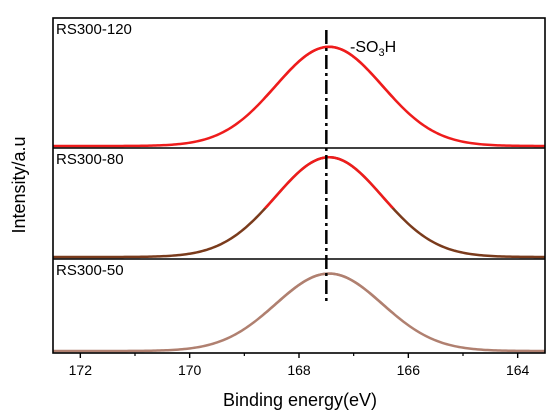 This screenshot has height=420, width=550. I want to click on x-axis-label: Binding energy(eV), so click(300, 400).